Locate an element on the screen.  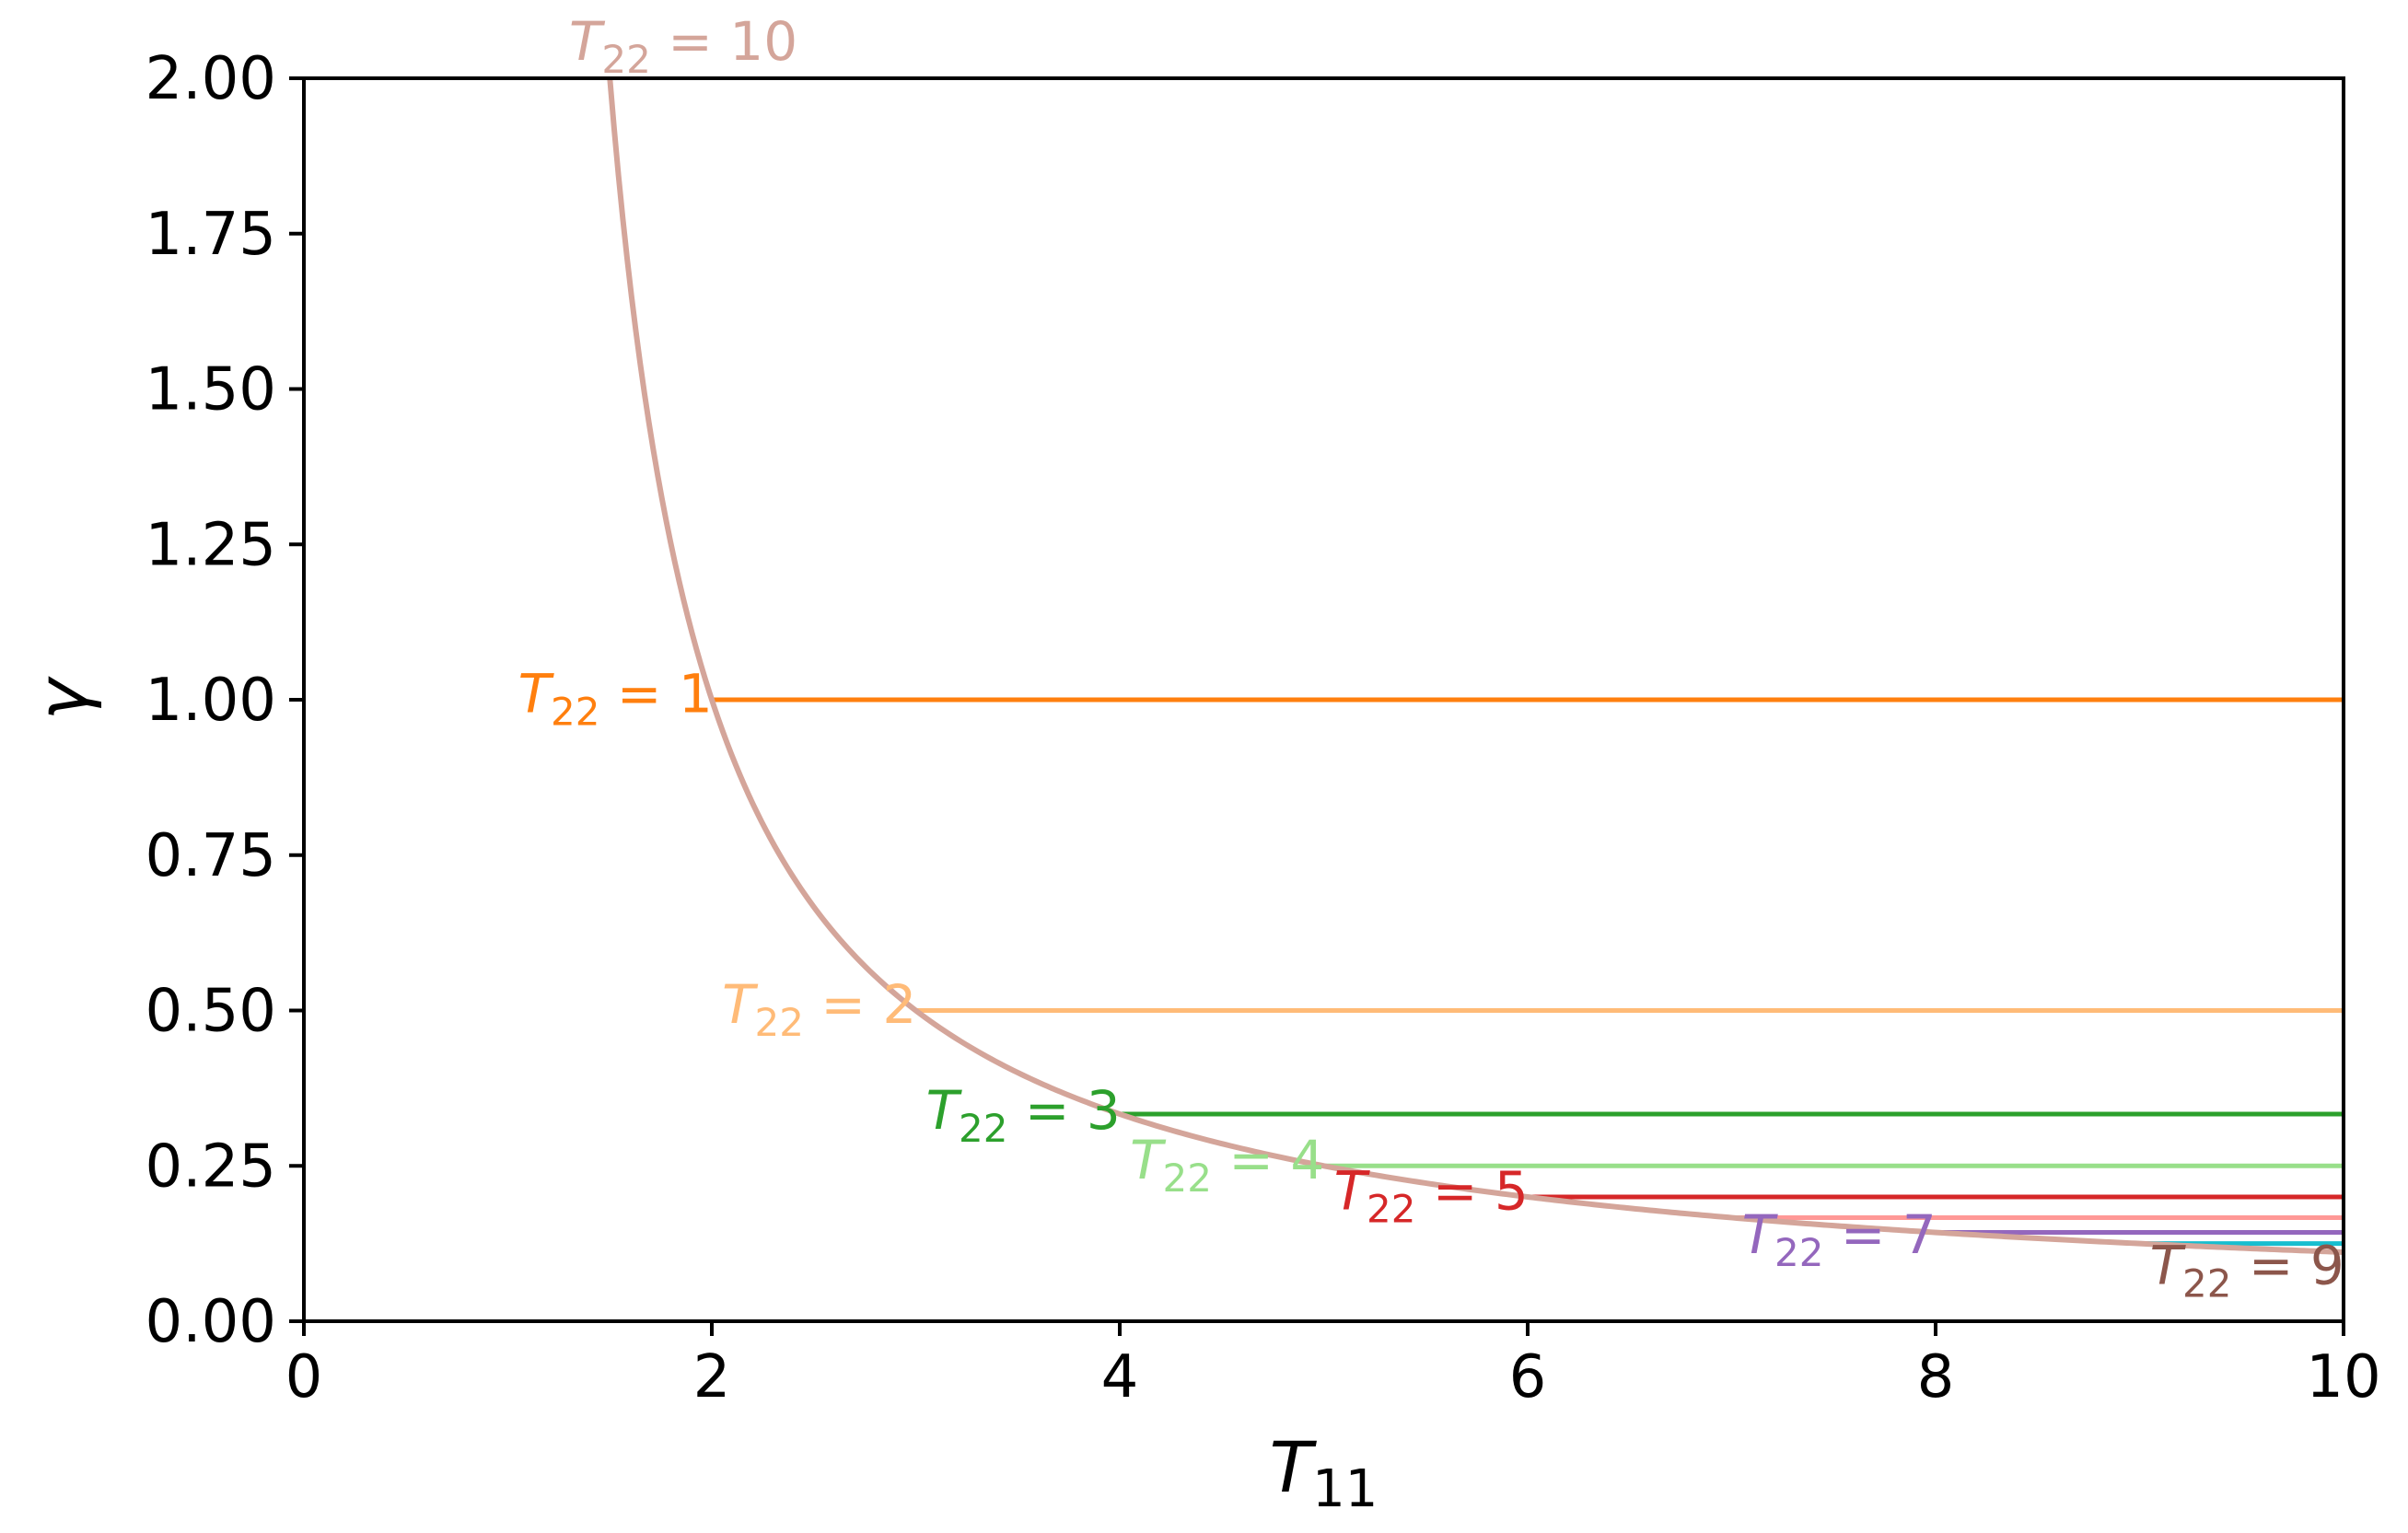
y-tick-label: 2.00 is located at coordinates (211, 79).